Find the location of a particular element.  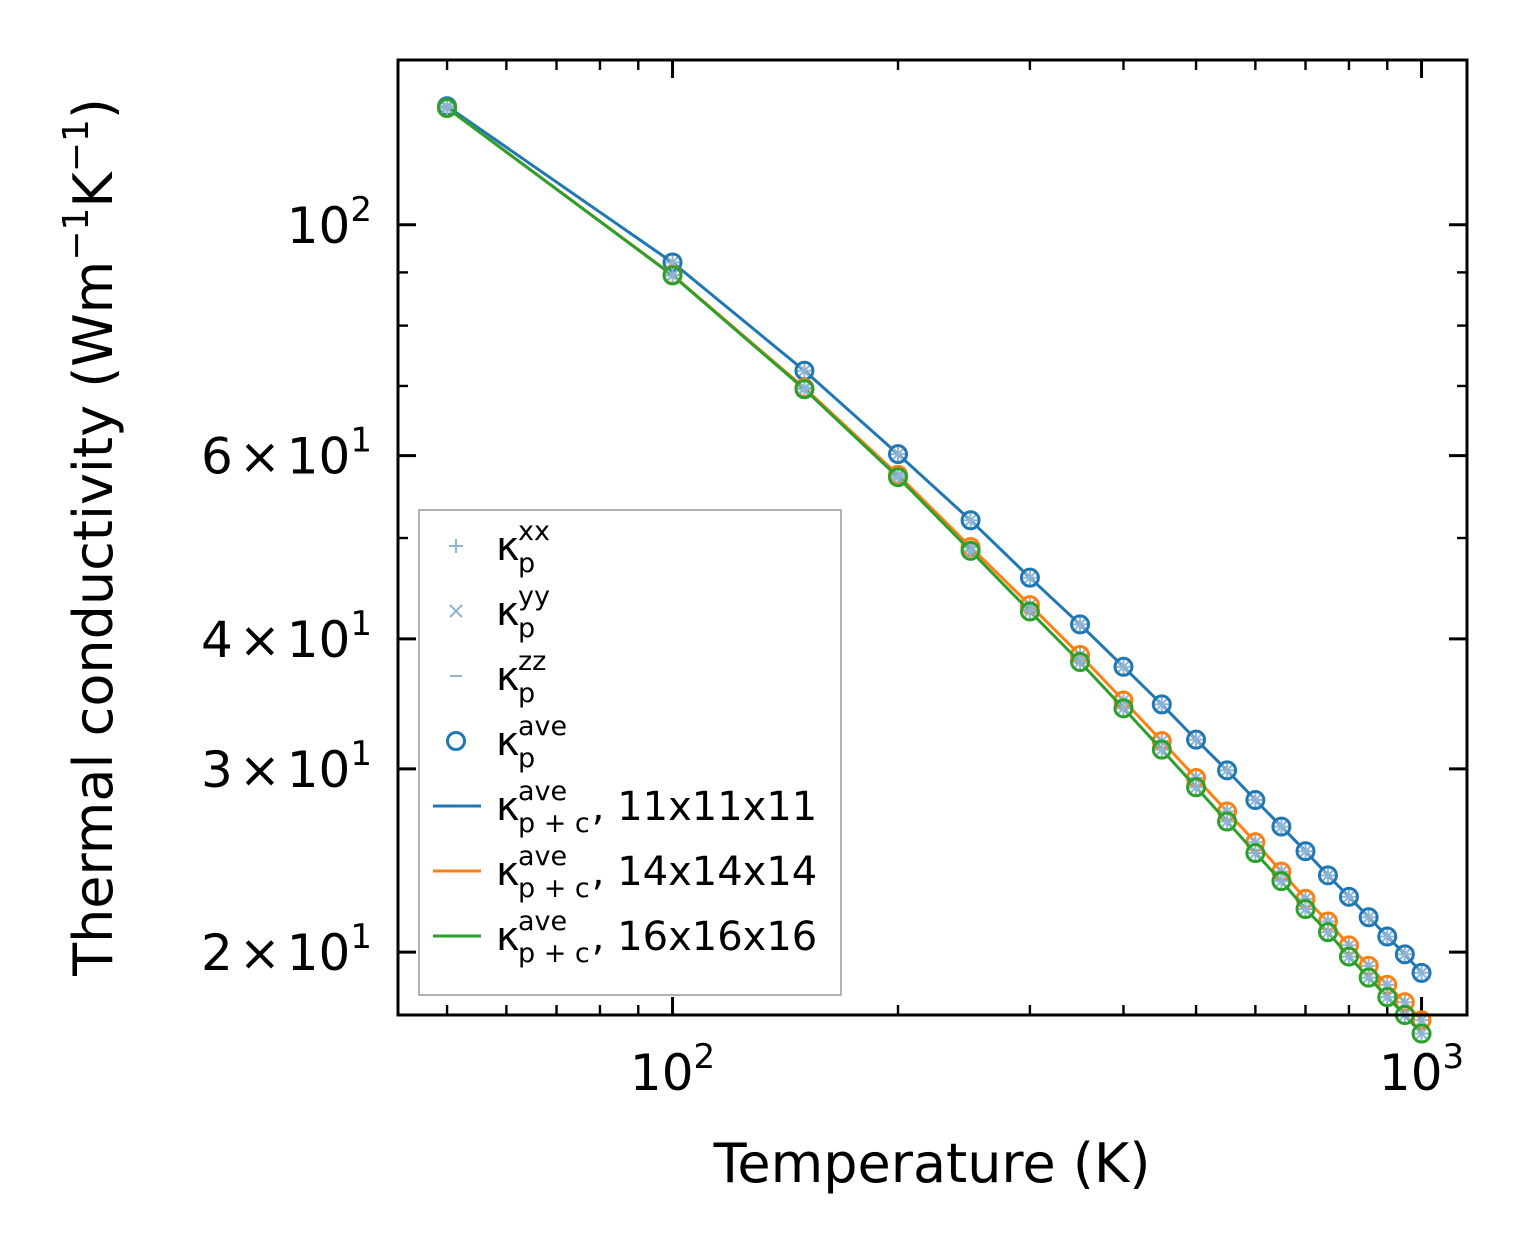

x-axis-label: Temperature (K) is located at coordinates (932, 1163).